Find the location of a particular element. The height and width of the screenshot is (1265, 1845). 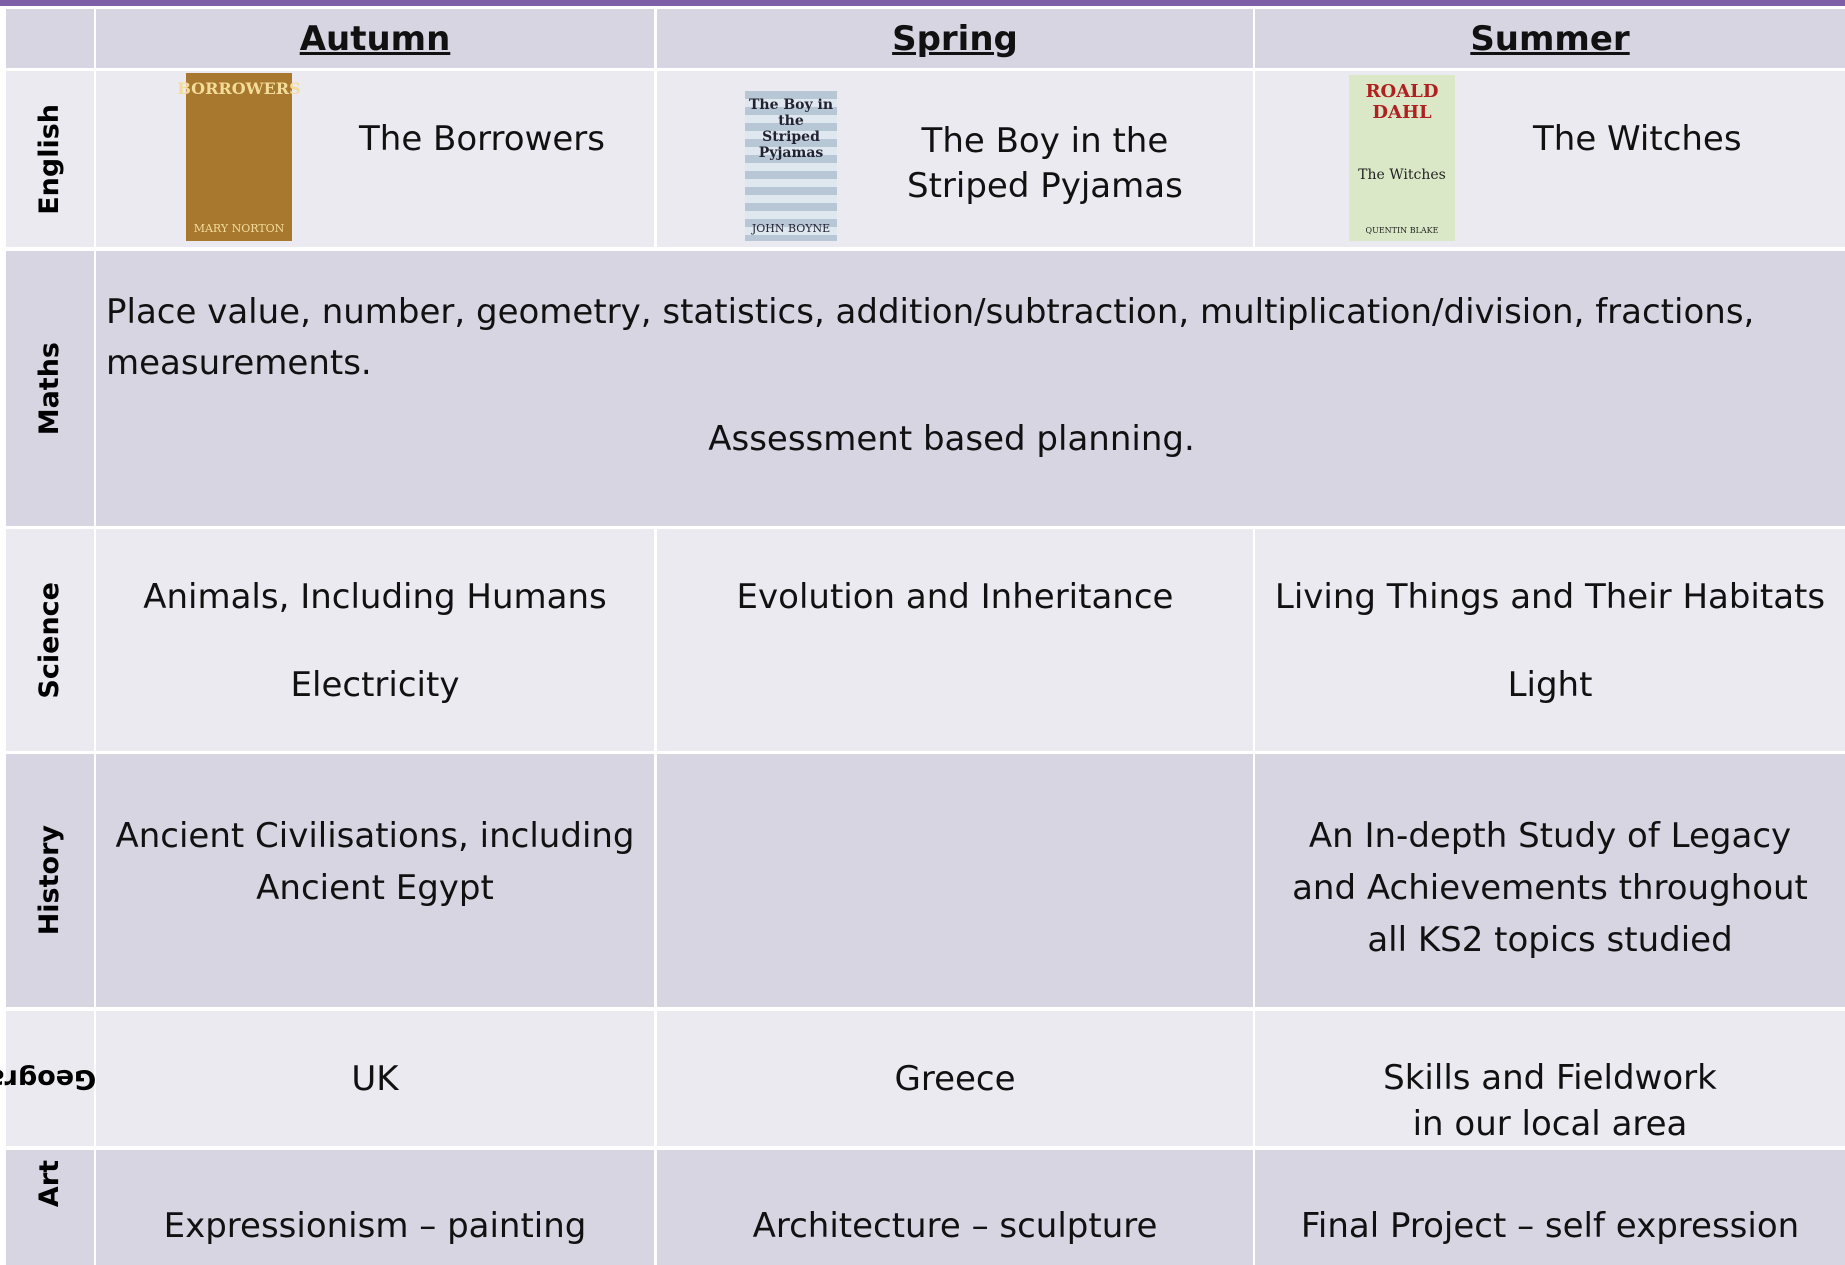

cell: Final Project – self expression is located at coordinates (1550, 1207).